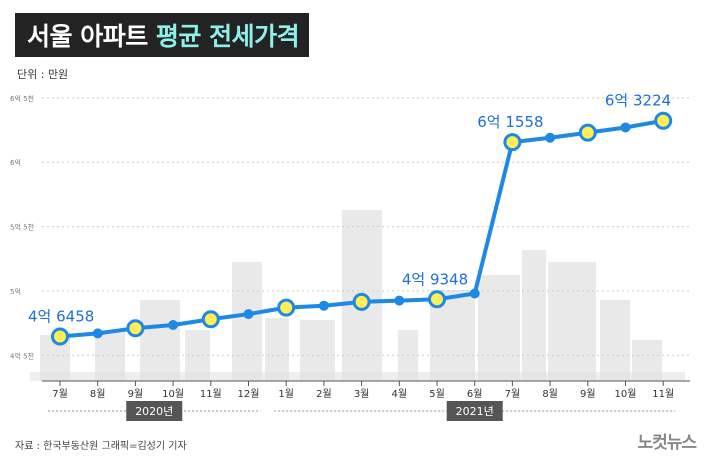 The width and height of the screenshot is (710, 458). I want to click on title-box: 서울 아파트 평균 전세가격, so click(162, 35).